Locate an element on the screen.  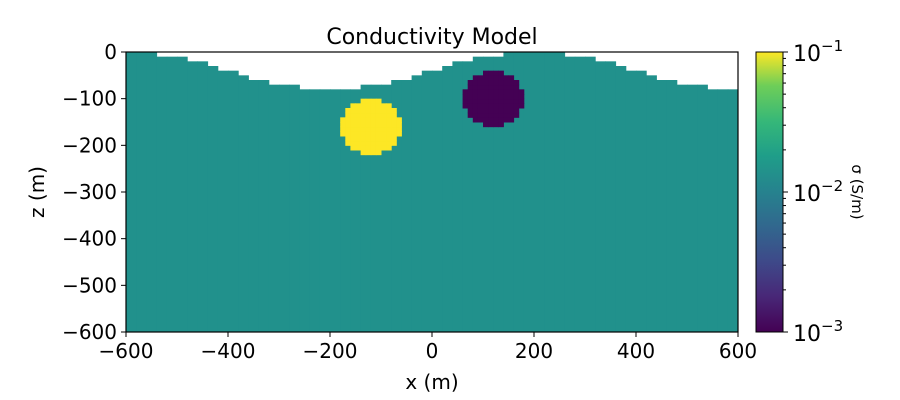
colorbar-tick-label: 10⁻¹ is located at coordinates (818, 52).